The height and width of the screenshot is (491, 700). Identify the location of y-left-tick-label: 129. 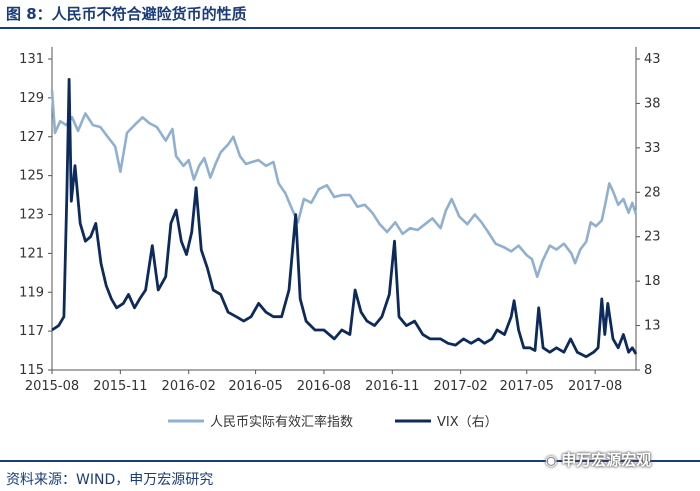
(31, 98).